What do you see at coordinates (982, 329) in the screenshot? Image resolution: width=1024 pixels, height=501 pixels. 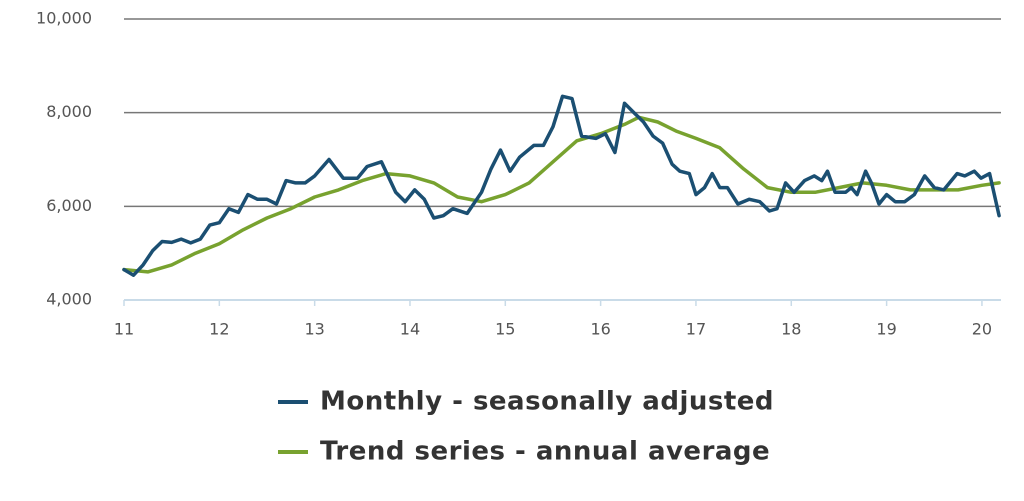 I see `x-tick-label: 20` at bounding box center [982, 329].